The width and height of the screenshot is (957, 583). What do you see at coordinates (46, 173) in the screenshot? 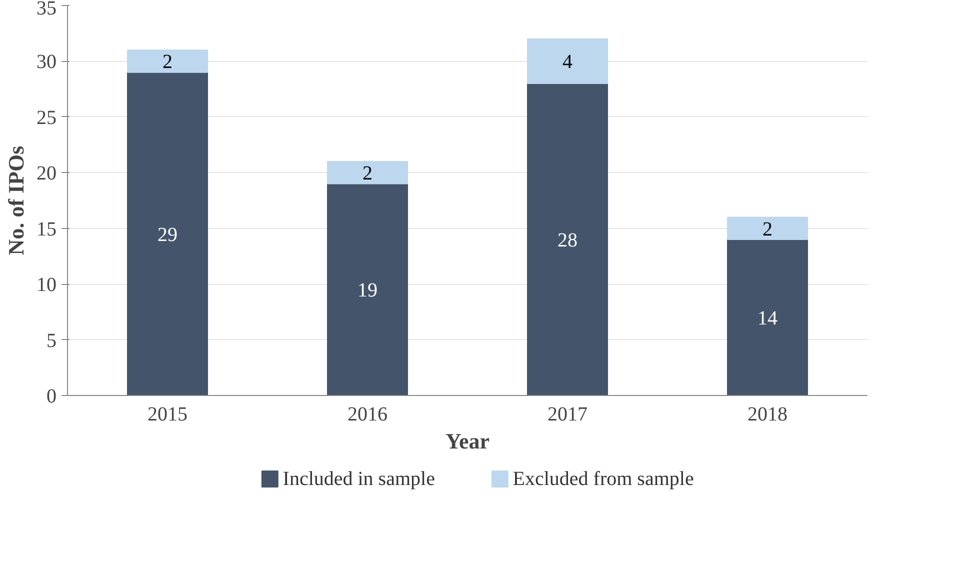
I see `y-tick-label: 20` at bounding box center [46, 173].